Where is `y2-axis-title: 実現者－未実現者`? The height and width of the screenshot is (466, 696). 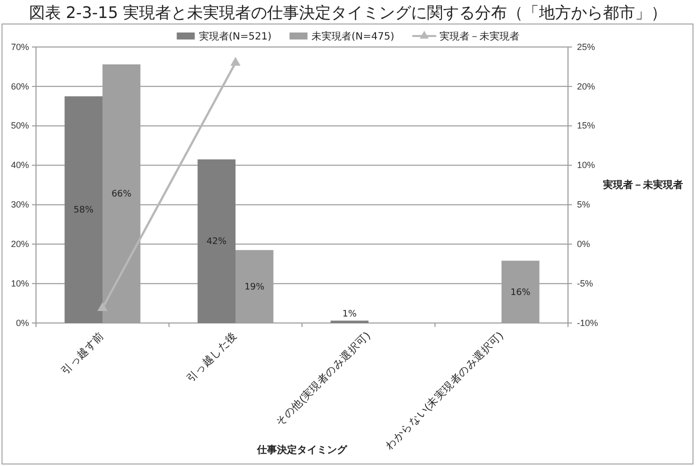 y2-axis-title: 実現者－未実現者 is located at coordinates (642, 185).